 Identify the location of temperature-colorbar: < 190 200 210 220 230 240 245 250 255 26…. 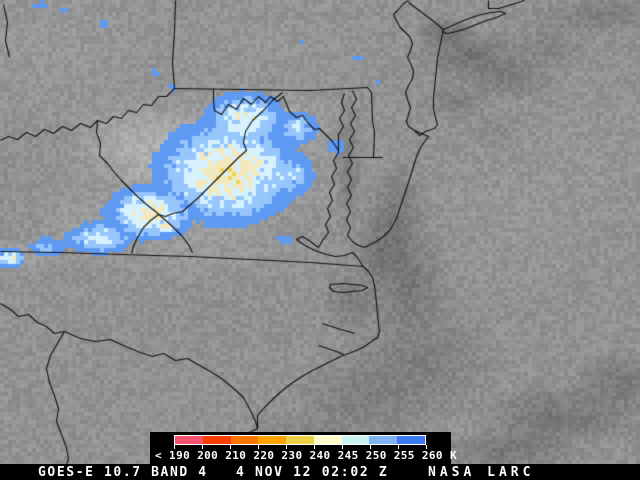
(303, 448).